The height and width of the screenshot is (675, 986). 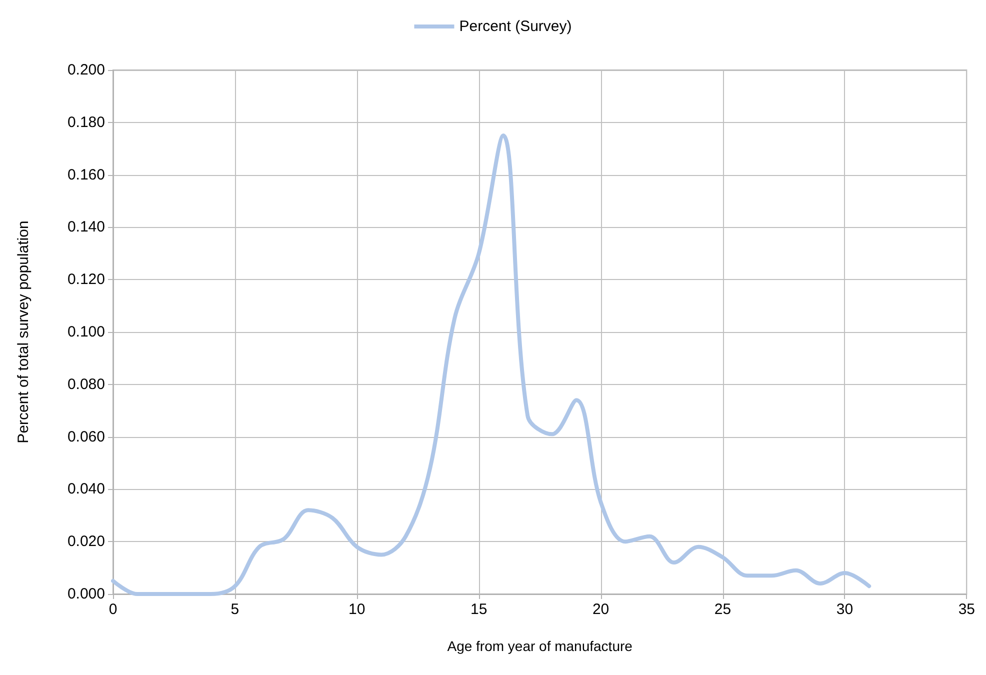 What do you see at coordinates (515, 26) in the screenshot?
I see `legend-label: Percent (Survey)` at bounding box center [515, 26].